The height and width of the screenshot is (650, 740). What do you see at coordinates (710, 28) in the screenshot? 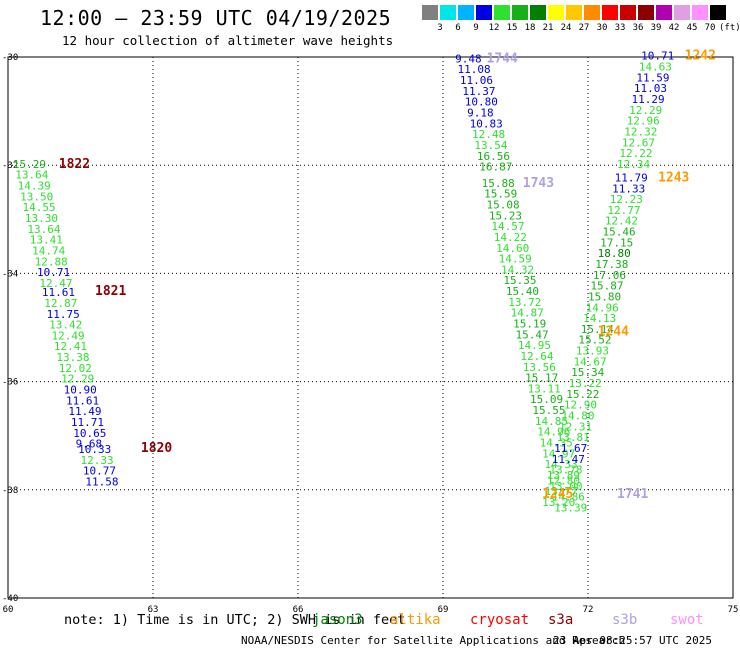
I see `scale-label-15: 70` at bounding box center [710, 28].